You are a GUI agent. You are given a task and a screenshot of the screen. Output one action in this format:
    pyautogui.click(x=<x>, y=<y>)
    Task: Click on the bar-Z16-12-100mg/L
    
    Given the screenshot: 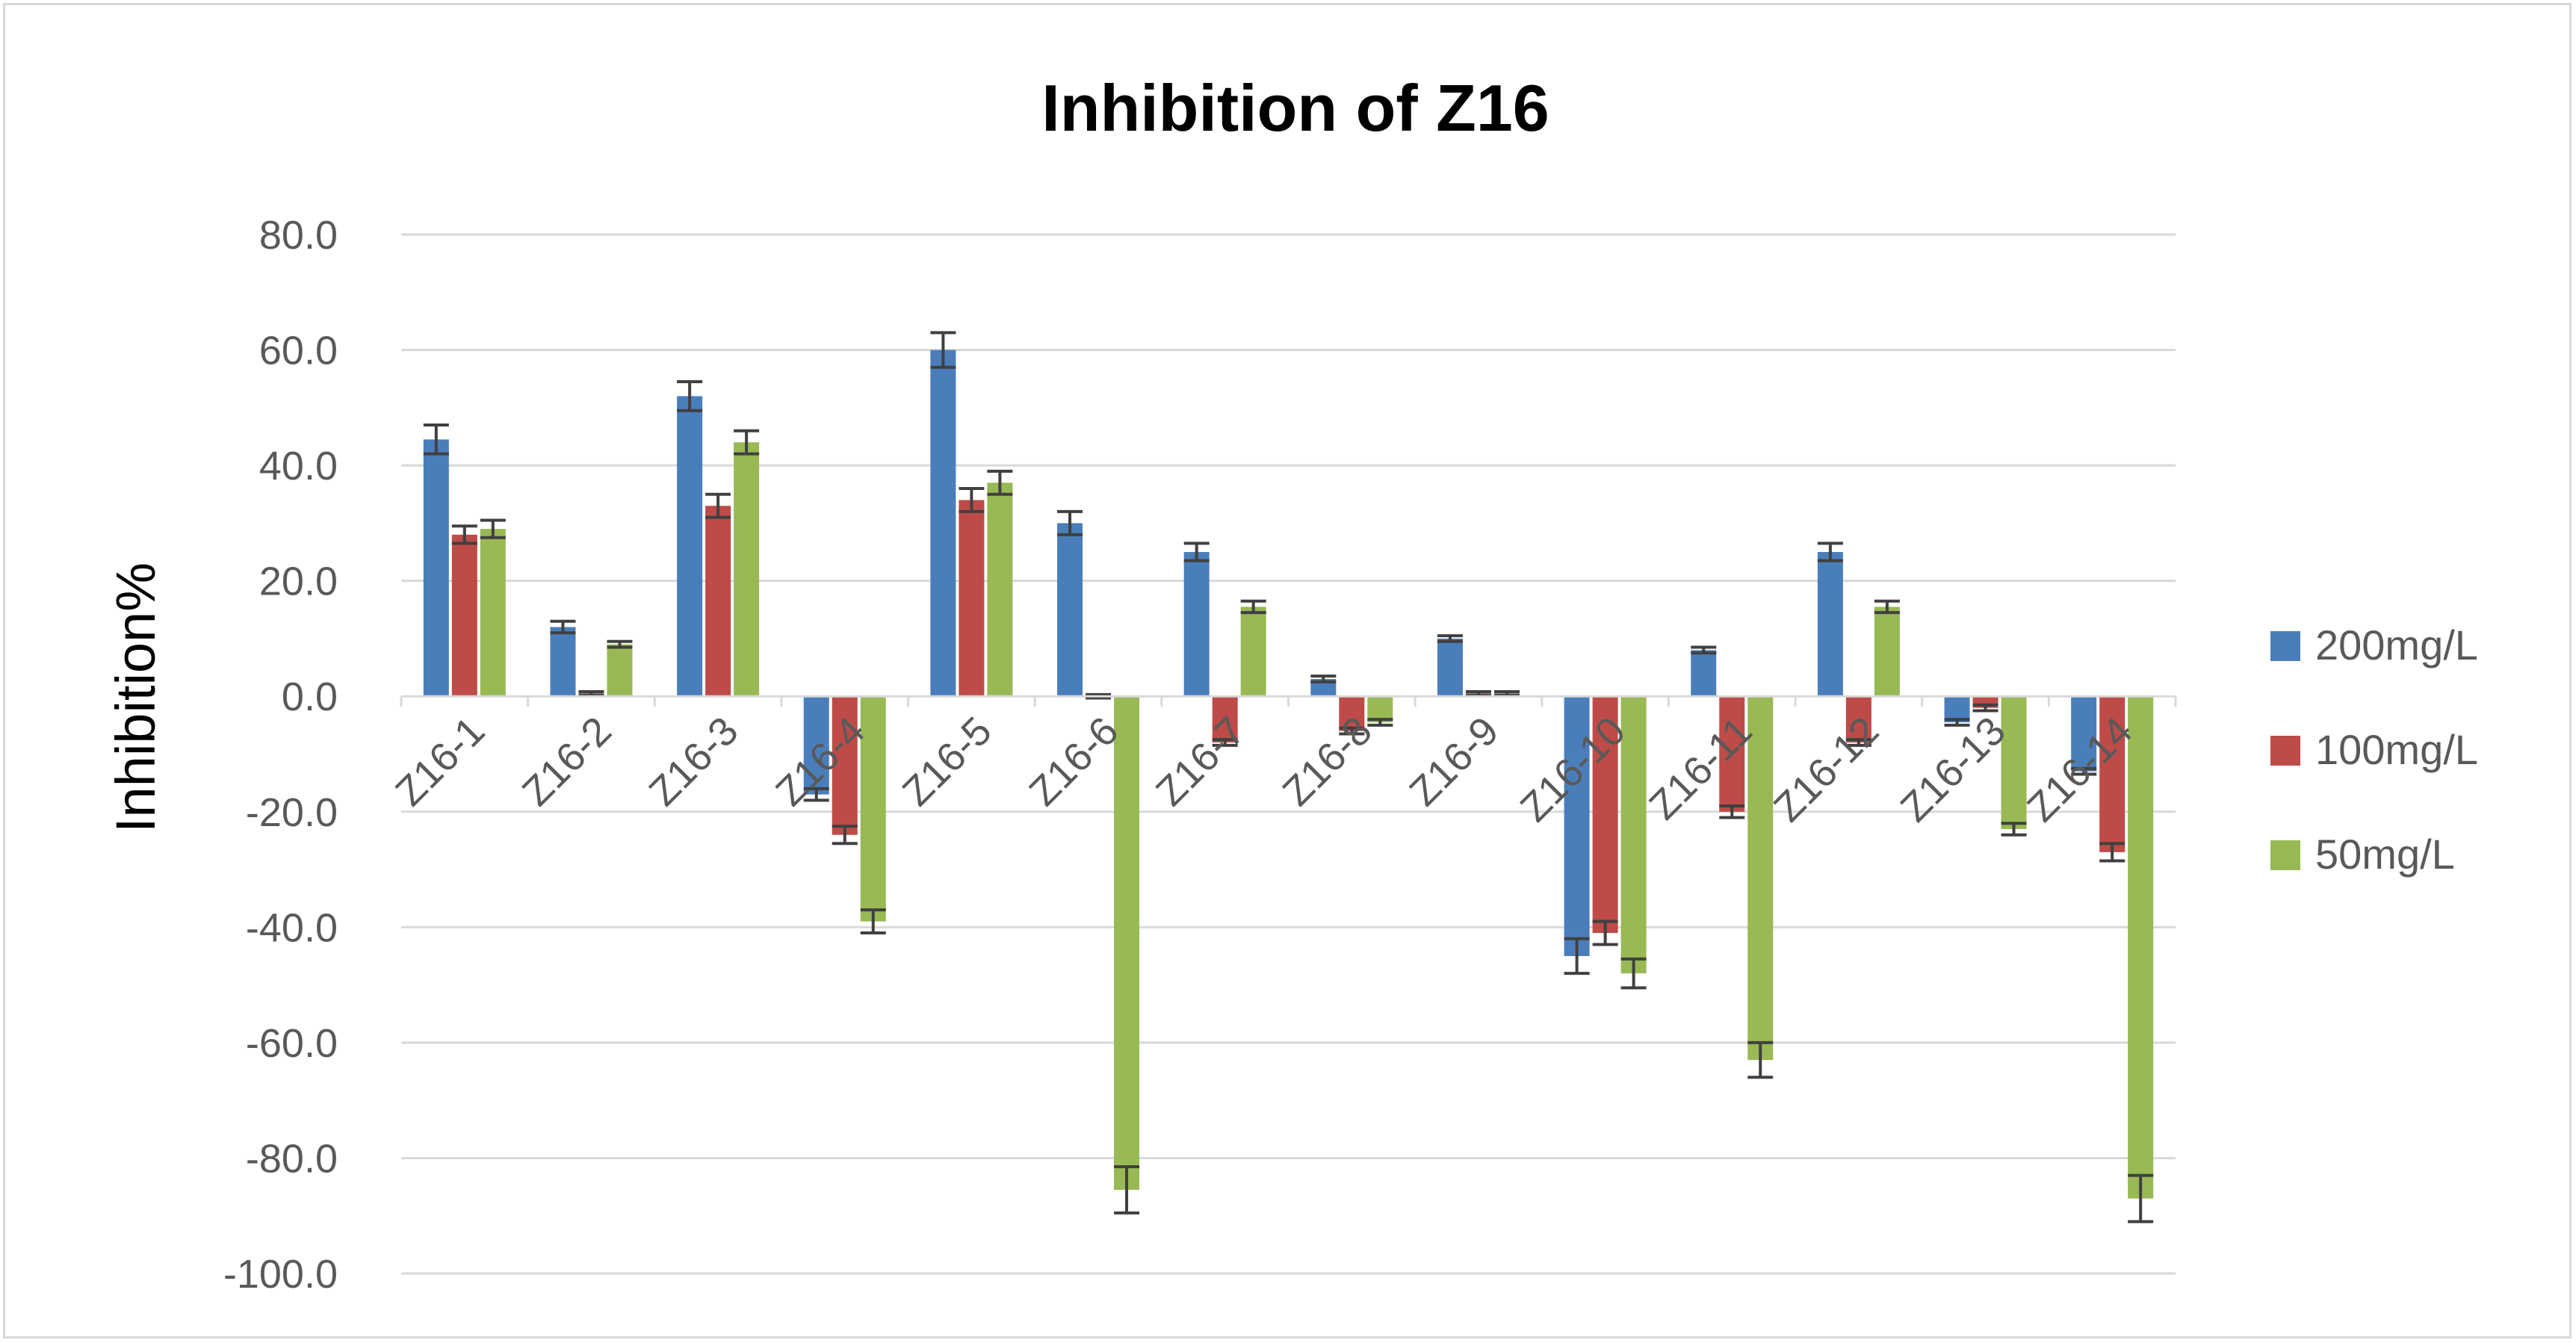 What is the action you would take?
    pyautogui.click(x=1858, y=719)
    